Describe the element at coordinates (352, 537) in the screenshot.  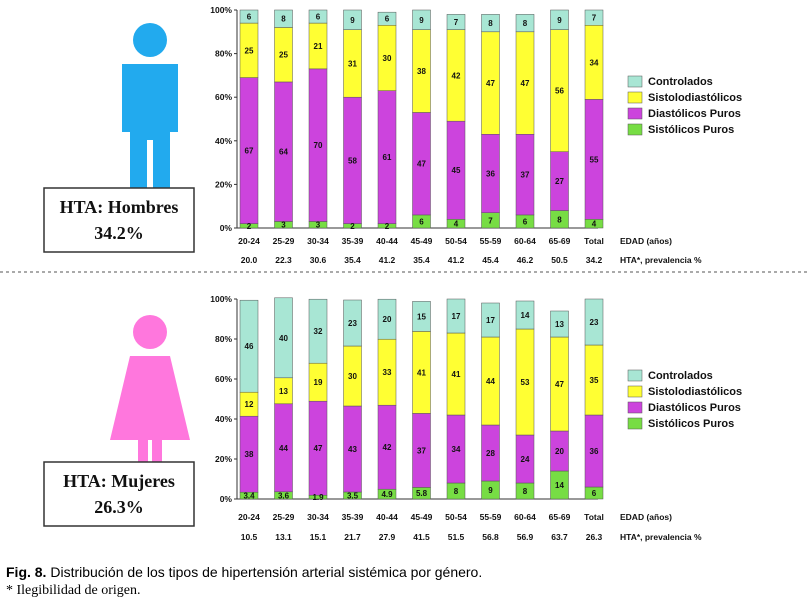
I see `prevalence-value: 21.7` at that location.